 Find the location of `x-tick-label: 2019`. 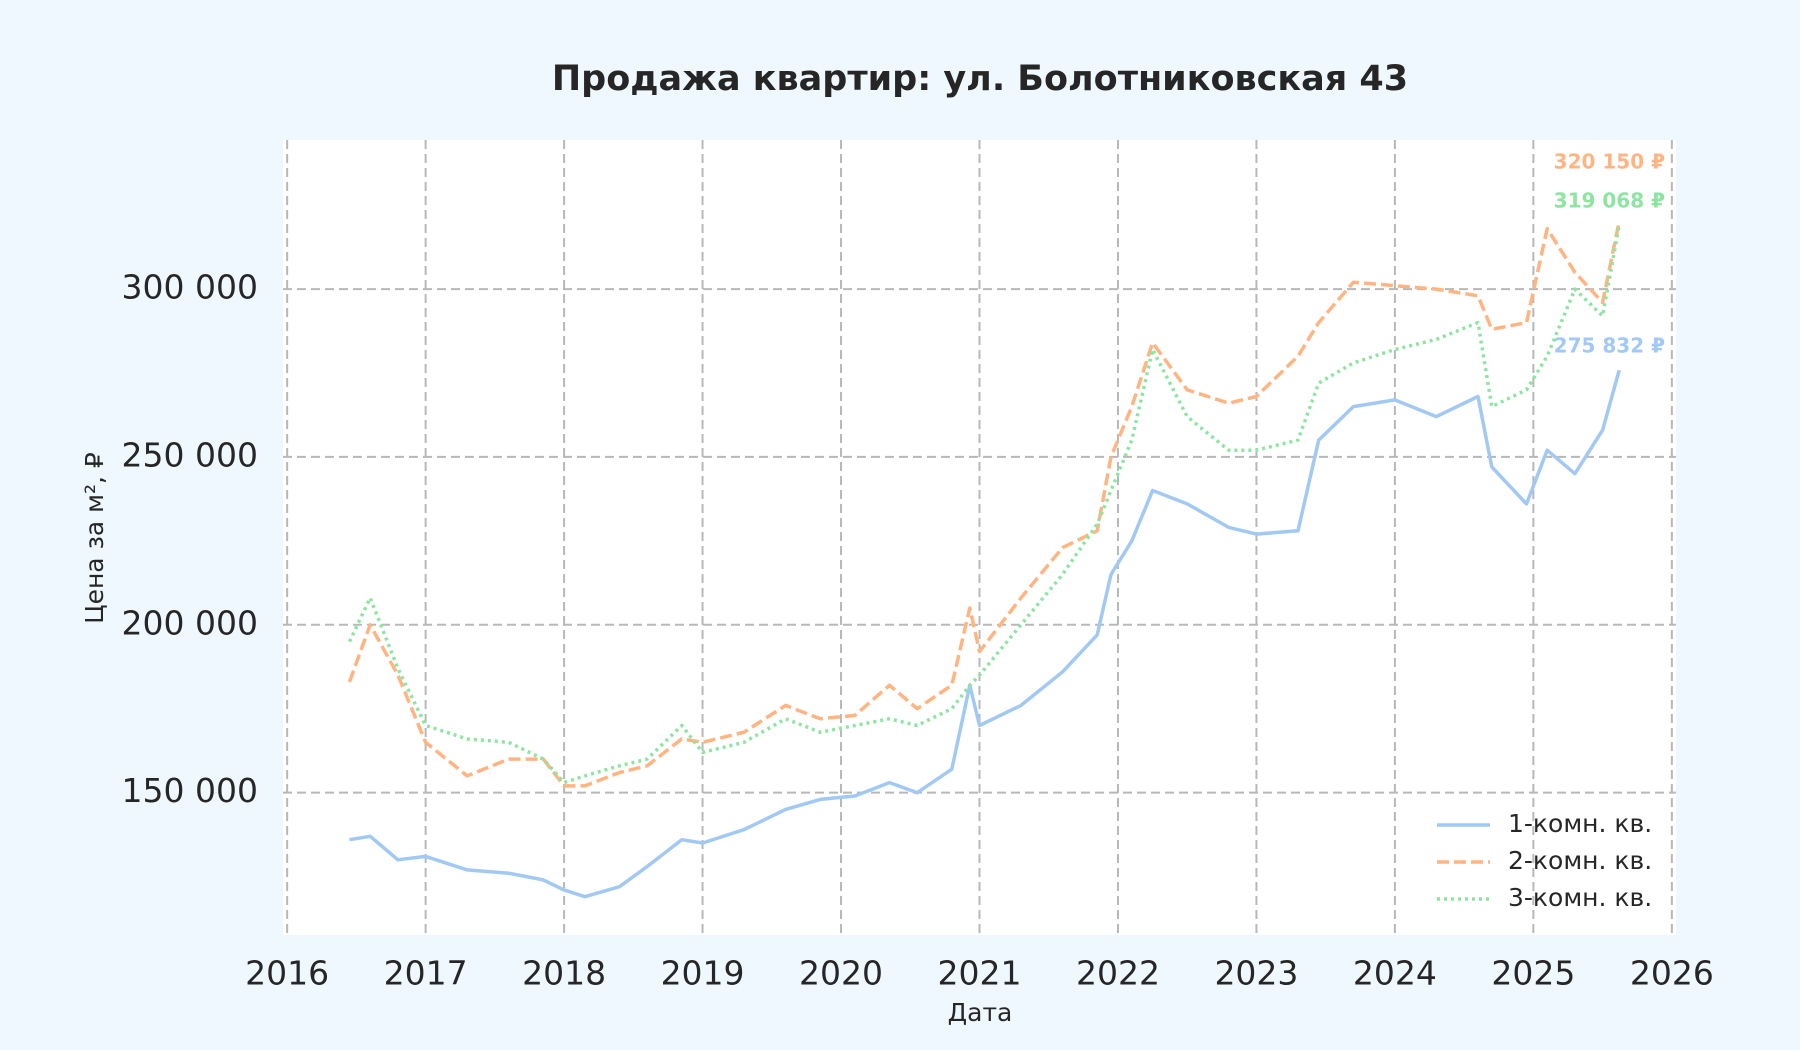

x-tick-label: 2019 is located at coordinates (703, 973).